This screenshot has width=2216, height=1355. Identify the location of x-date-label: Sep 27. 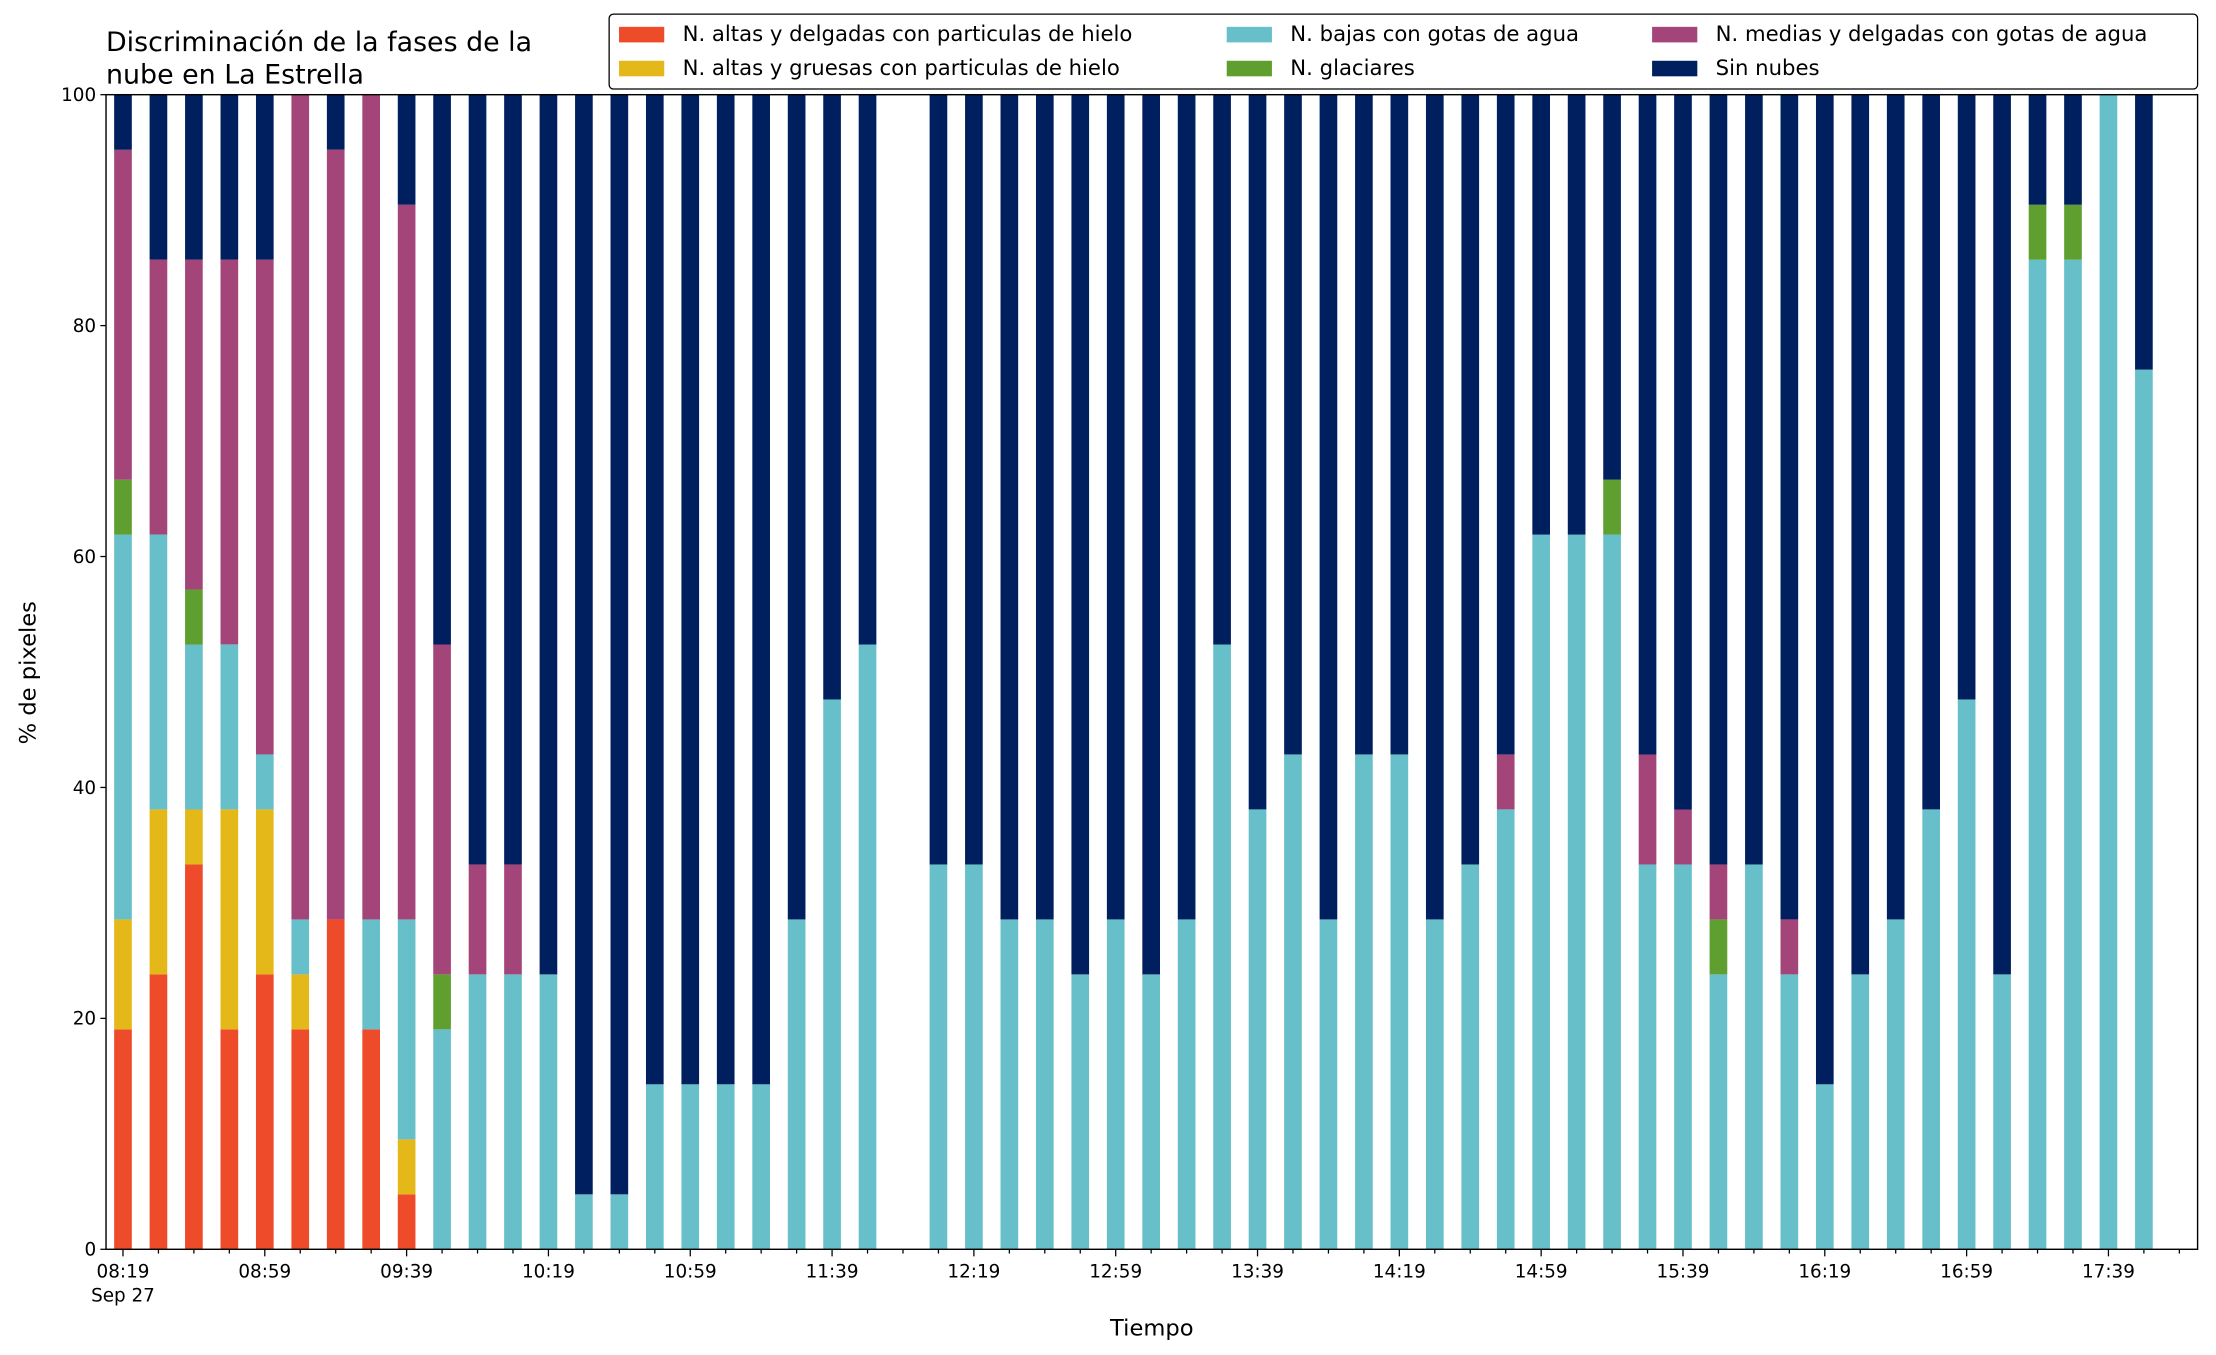
(123, 1296).